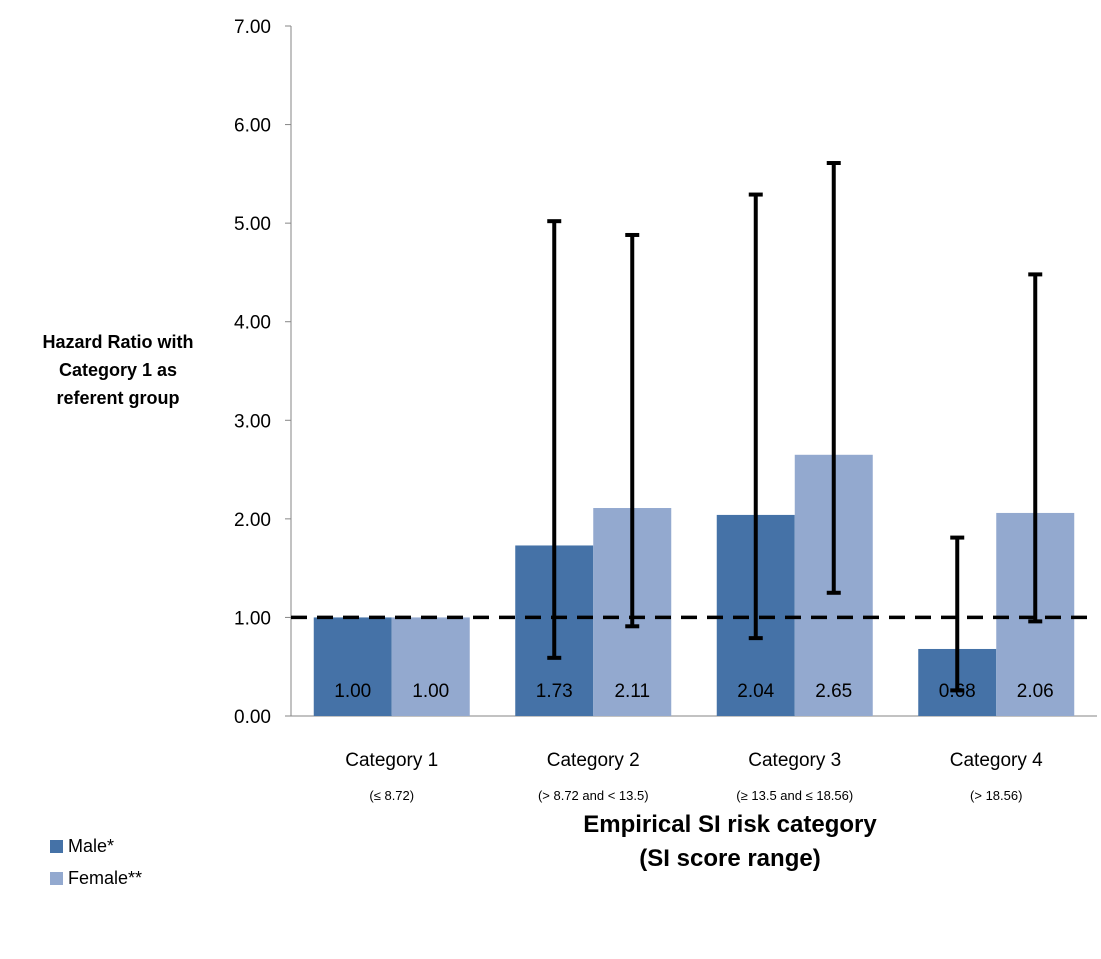  What do you see at coordinates (252, 717) in the screenshot?
I see `y-tick-label: 0.00` at bounding box center [252, 717].